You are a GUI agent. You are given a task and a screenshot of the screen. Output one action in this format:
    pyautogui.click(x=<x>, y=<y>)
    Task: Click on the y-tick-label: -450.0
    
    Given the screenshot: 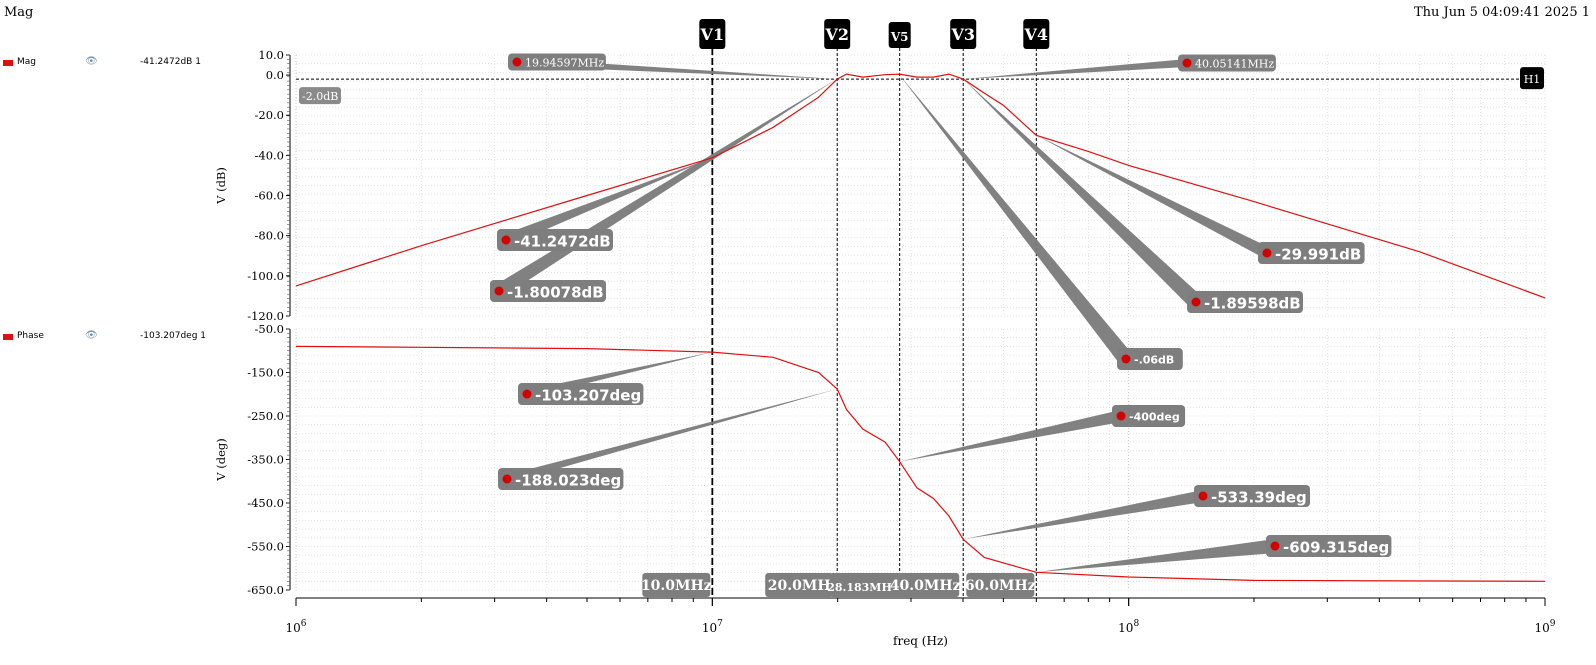 What is the action you would take?
    pyautogui.click(x=265, y=503)
    